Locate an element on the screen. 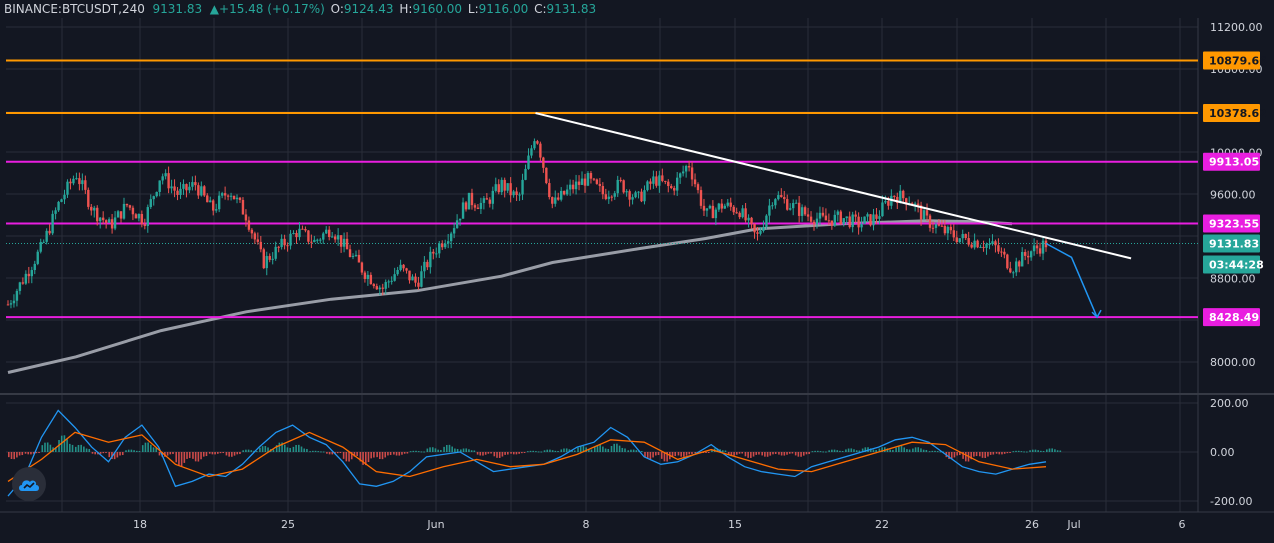  projection-path is located at coordinates (1071, 280).